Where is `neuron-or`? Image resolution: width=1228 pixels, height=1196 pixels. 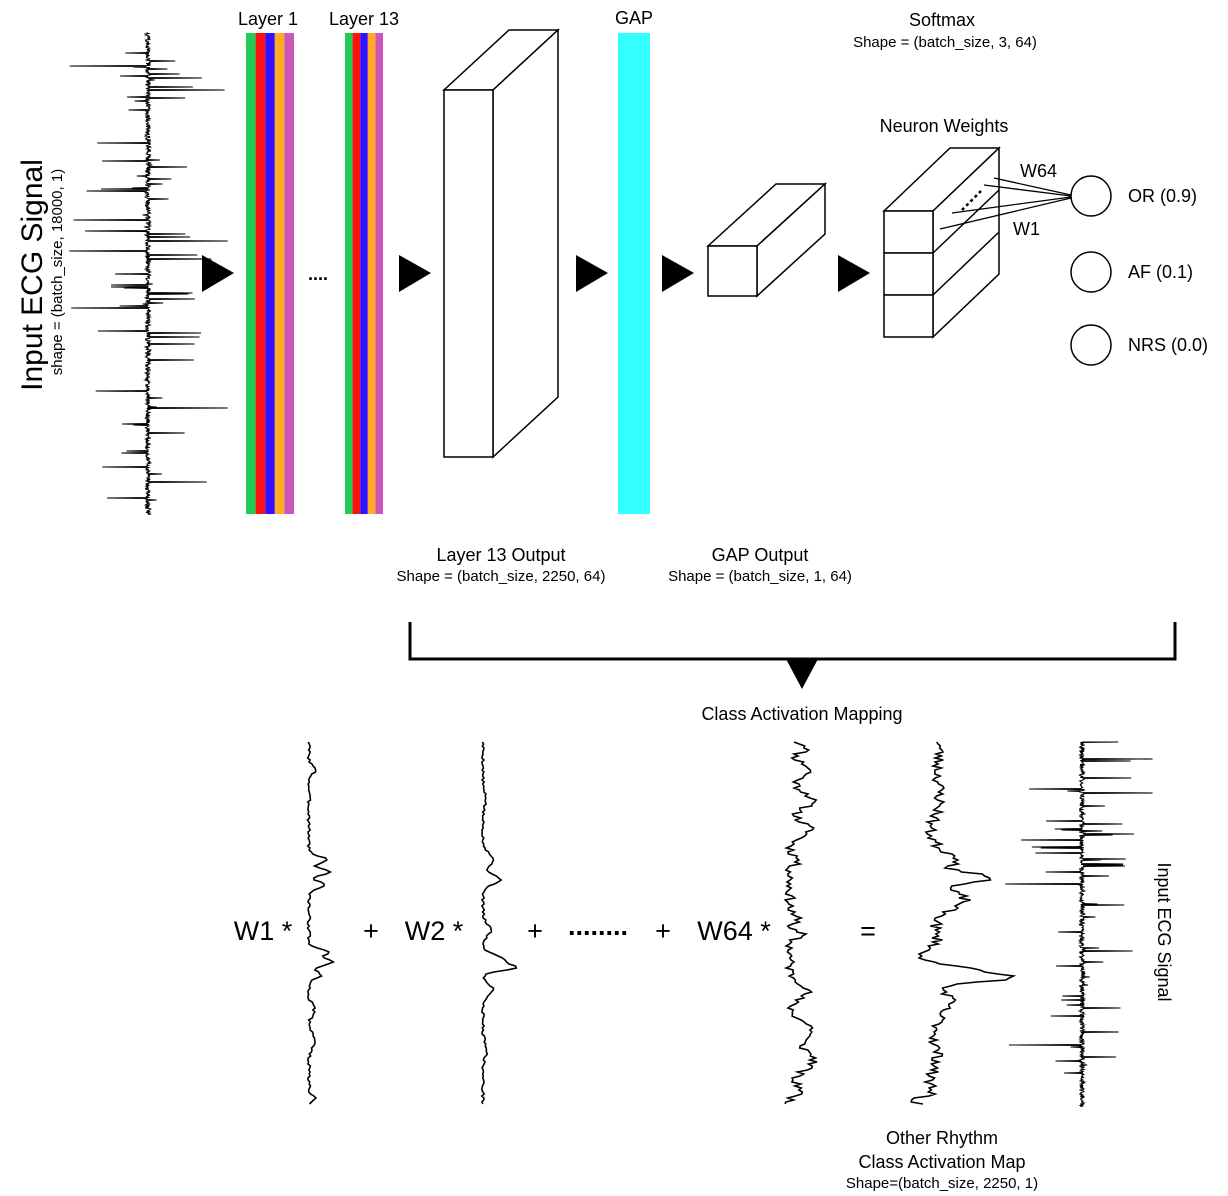 neuron-or is located at coordinates (1091, 196).